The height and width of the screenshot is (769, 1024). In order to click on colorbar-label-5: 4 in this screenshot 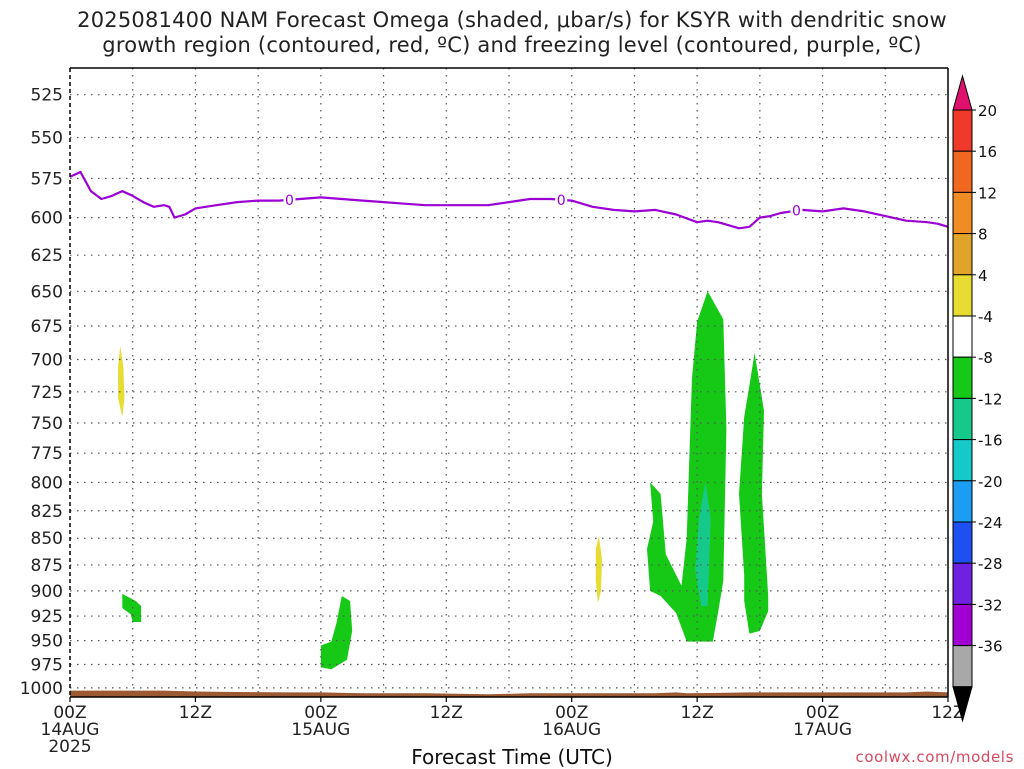, I will do `click(983, 276)`.